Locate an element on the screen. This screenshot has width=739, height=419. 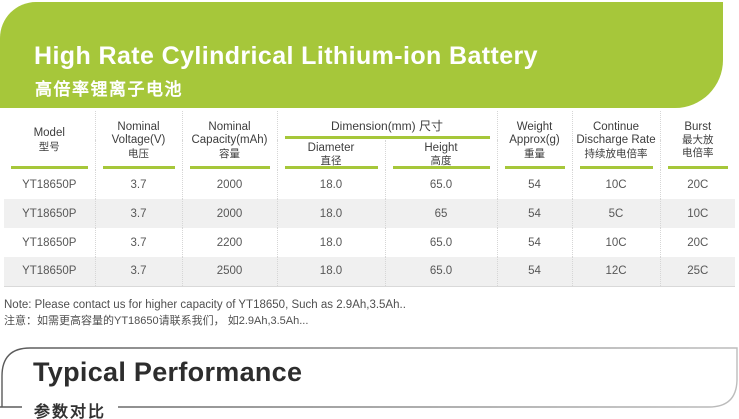
header-label-zh: 最大放 is located at coordinates (698, 140).